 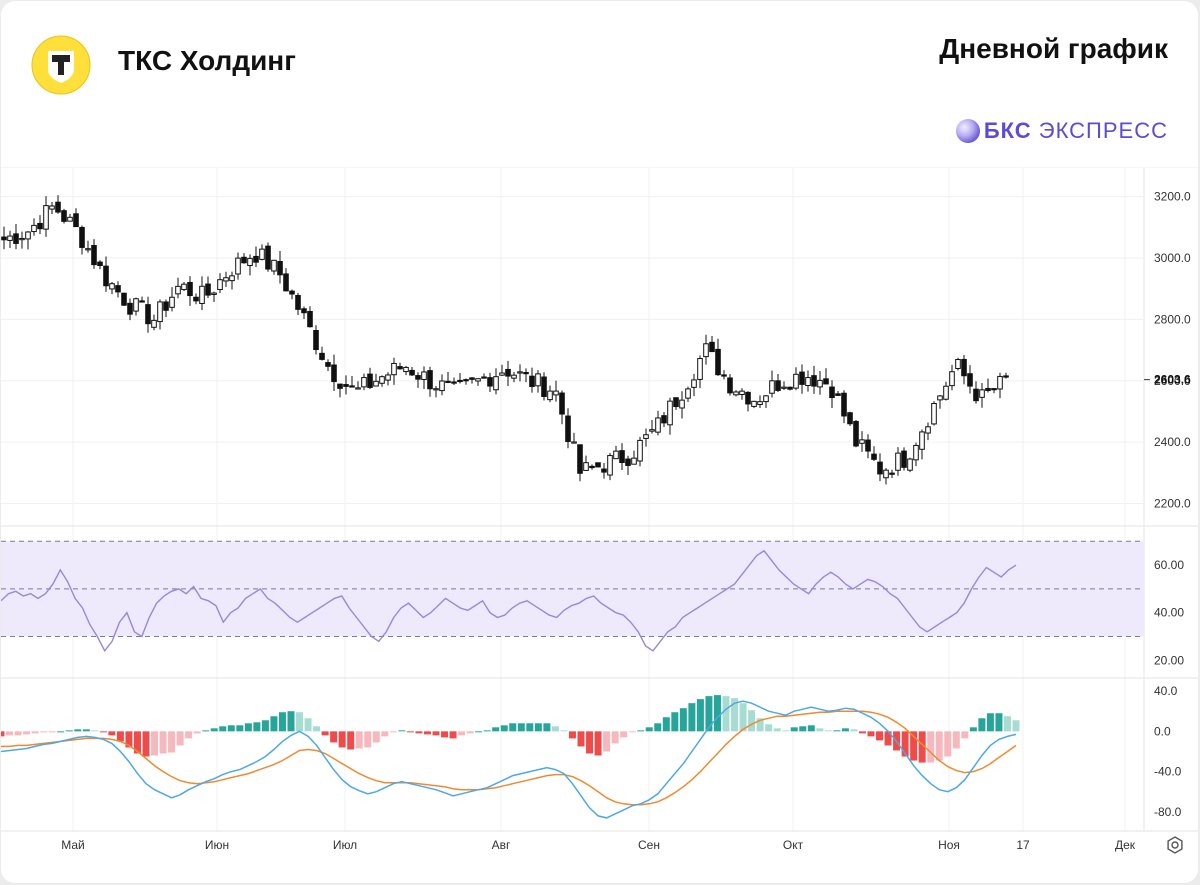 I want to click on macd-tick-label: -40.0, so click(x=1168, y=772).